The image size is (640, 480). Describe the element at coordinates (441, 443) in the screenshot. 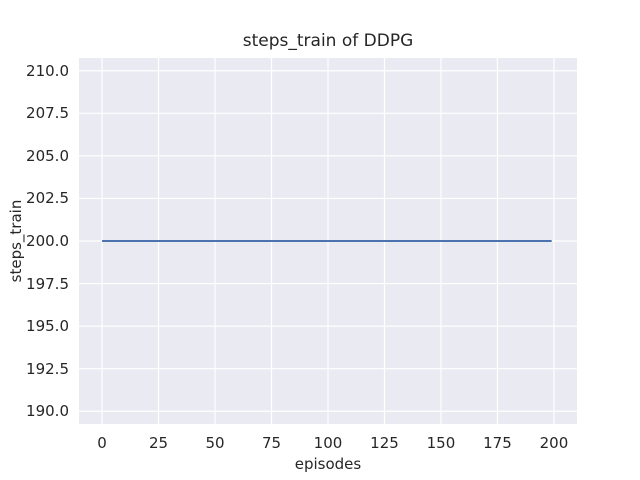

I see `x-tick-label: 150` at that location.